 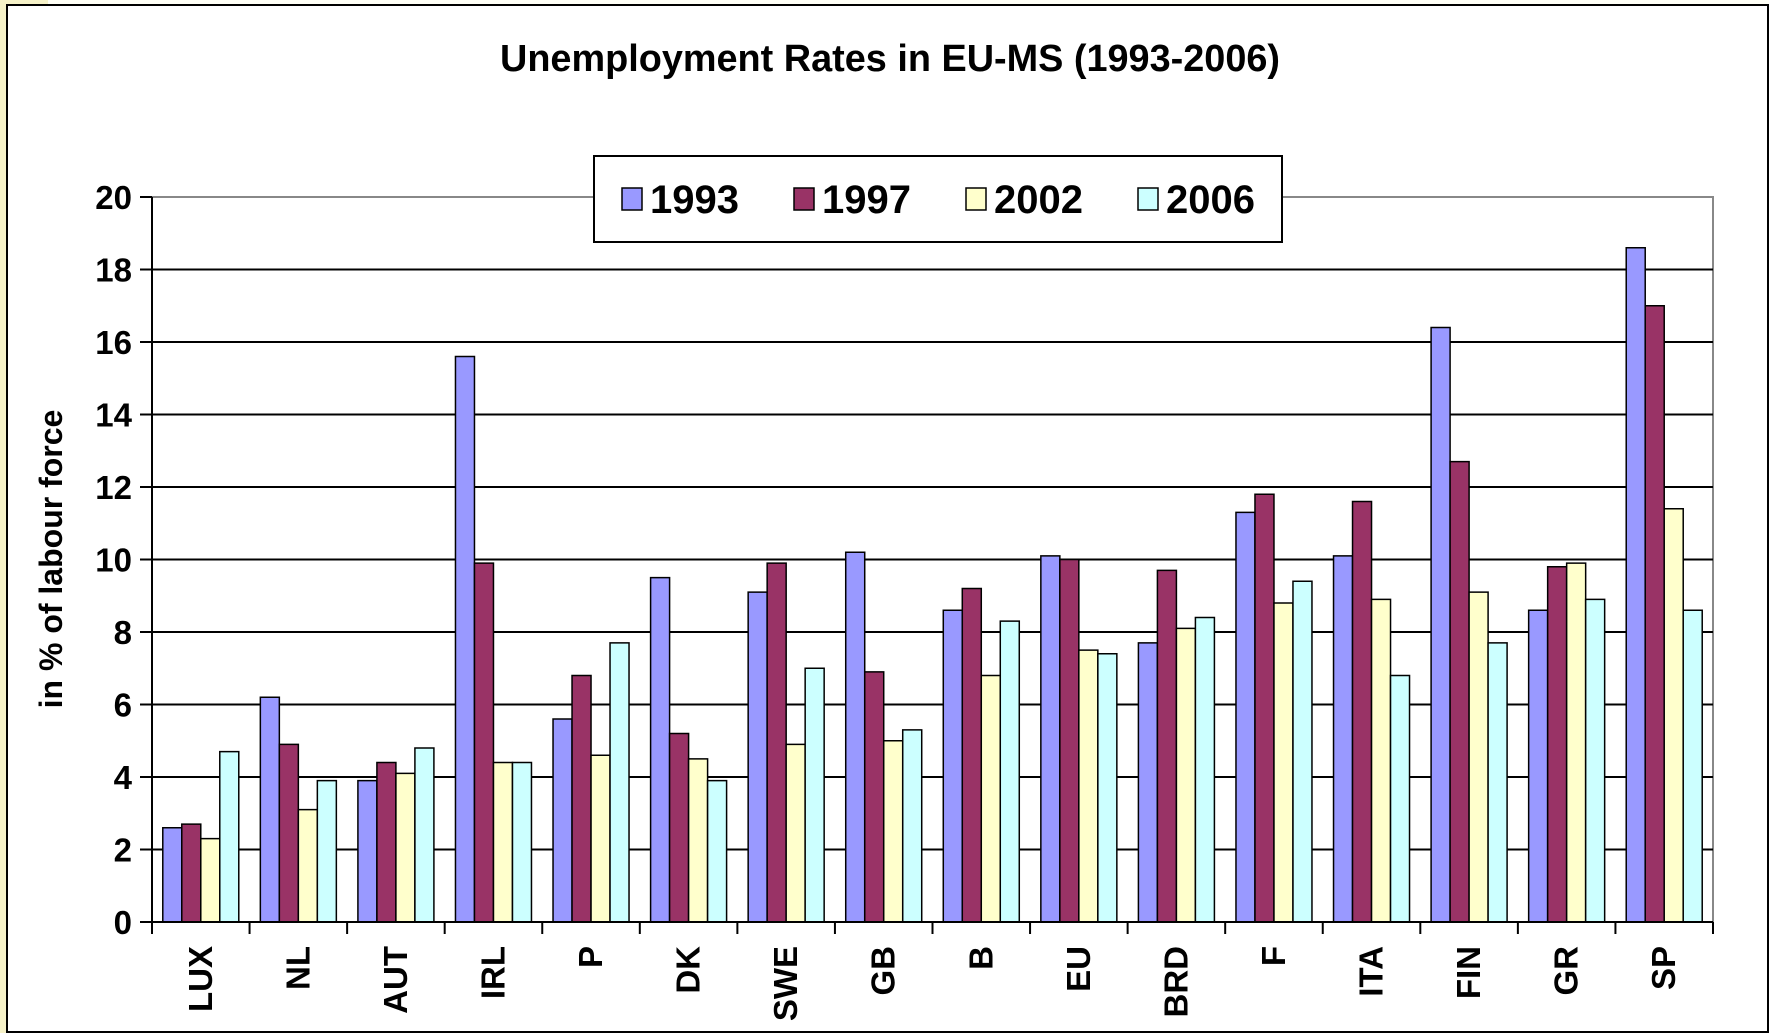 I want to click on bar-ITA-1997, so click(x=1362, y=711).